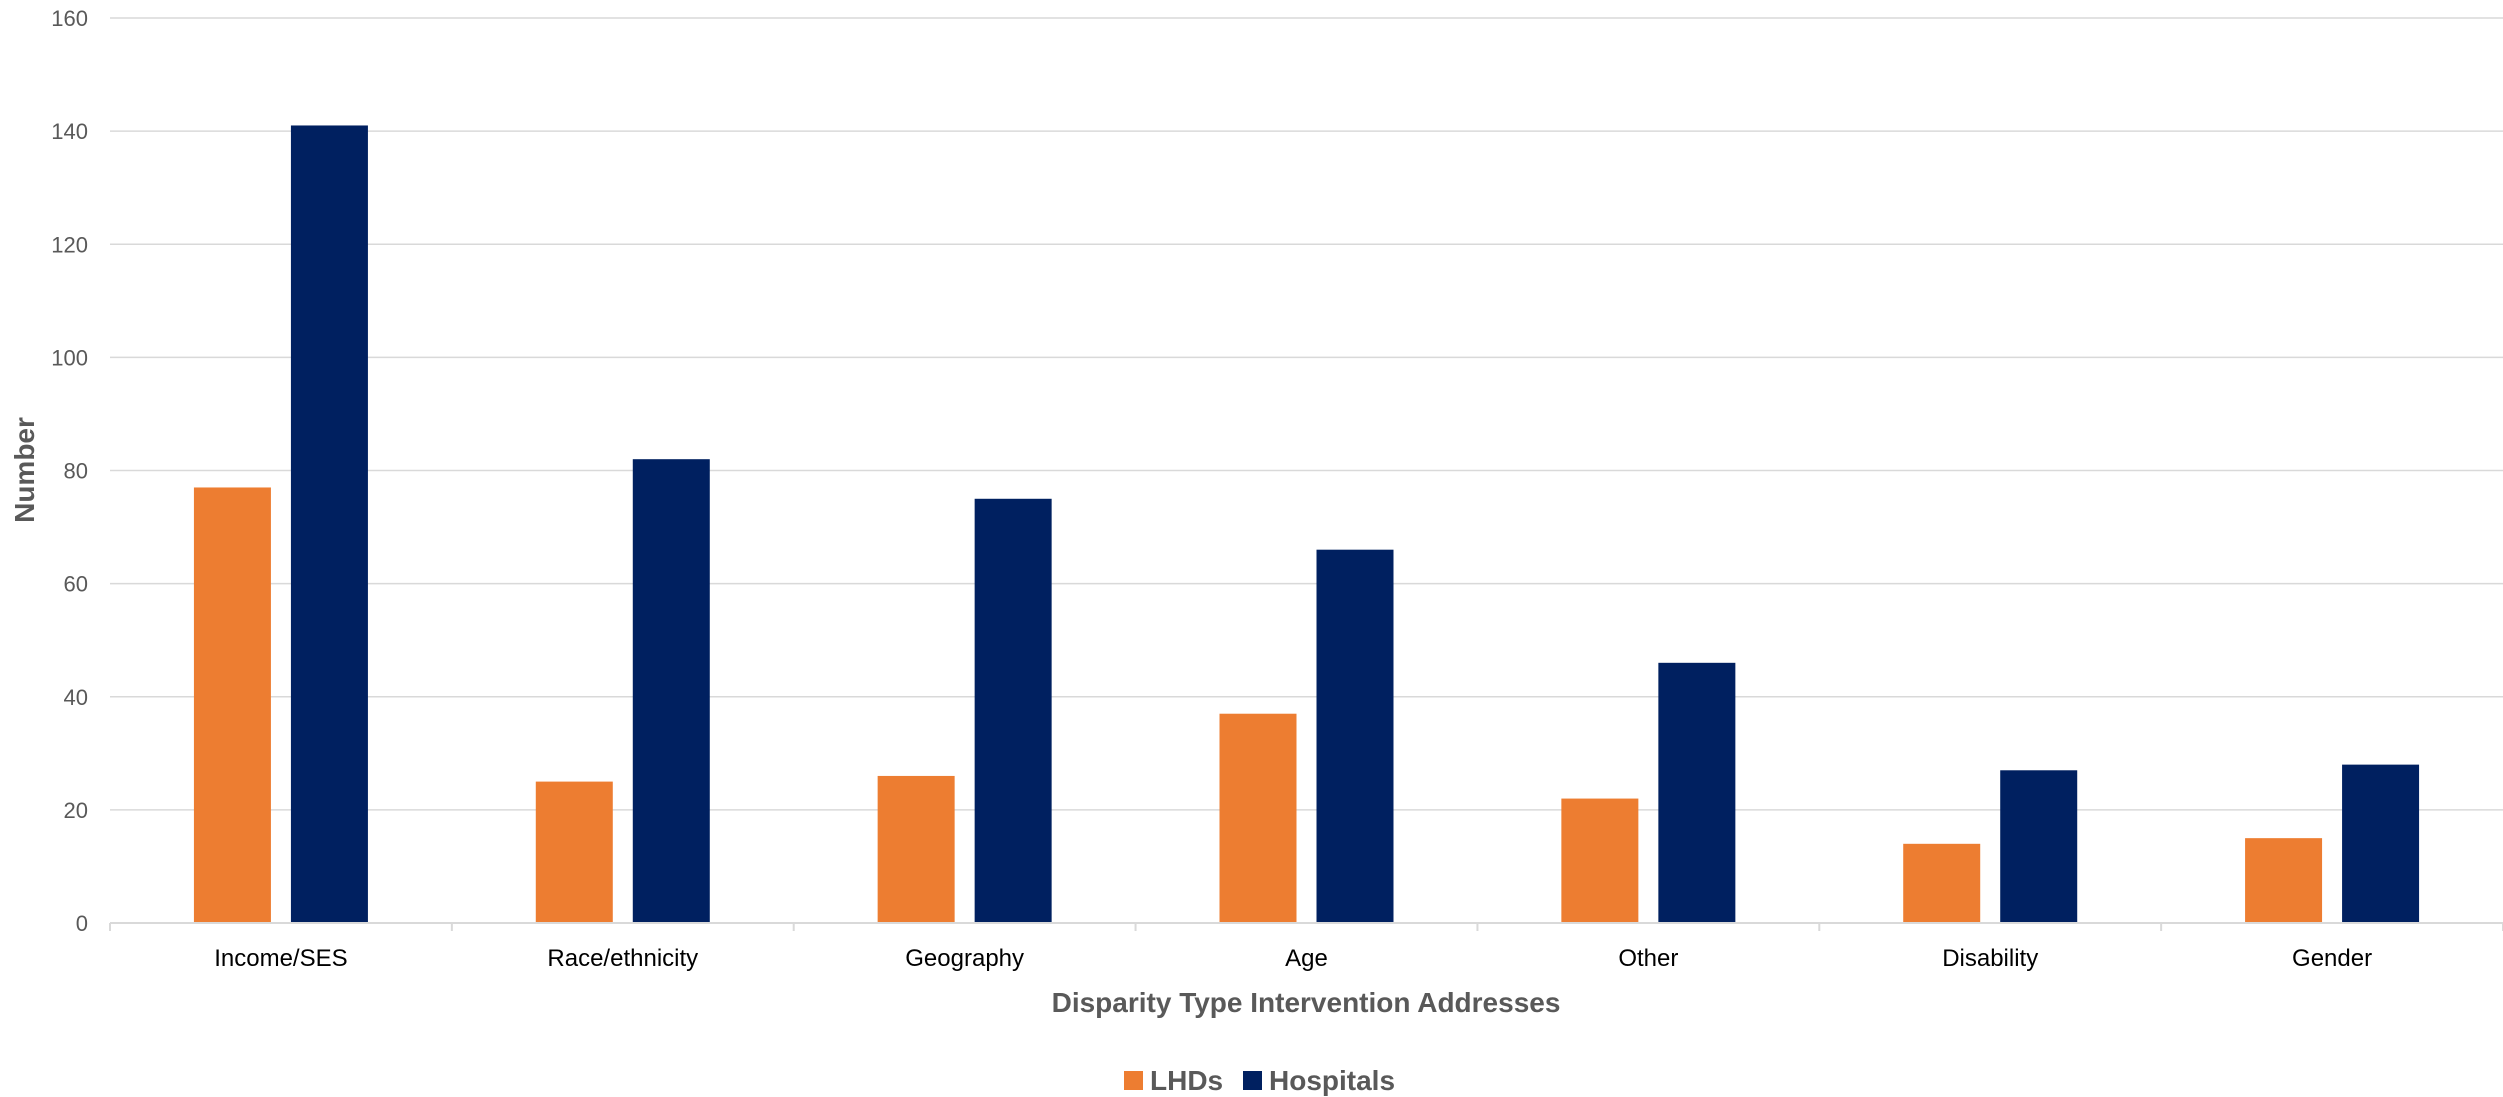 The image size is (2503, 1097). What do you see at coordinates (964, 958) in the screenshot?
I see `category-label: Geography` at bounding box center [964, 958].